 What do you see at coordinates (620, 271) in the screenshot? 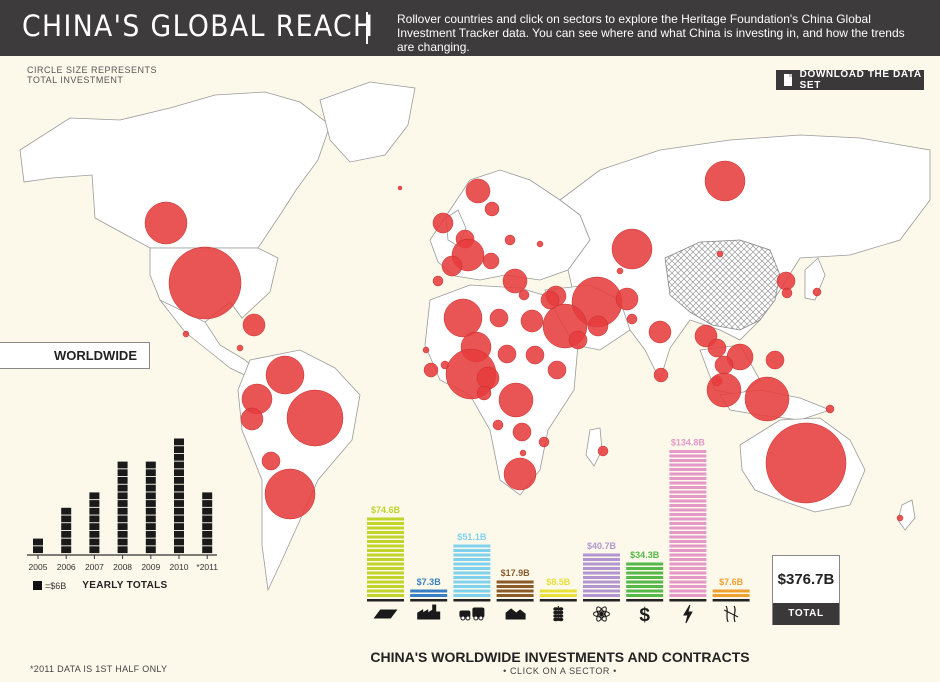
I see `bubble-central-asia` at bounding box center [620, 271].